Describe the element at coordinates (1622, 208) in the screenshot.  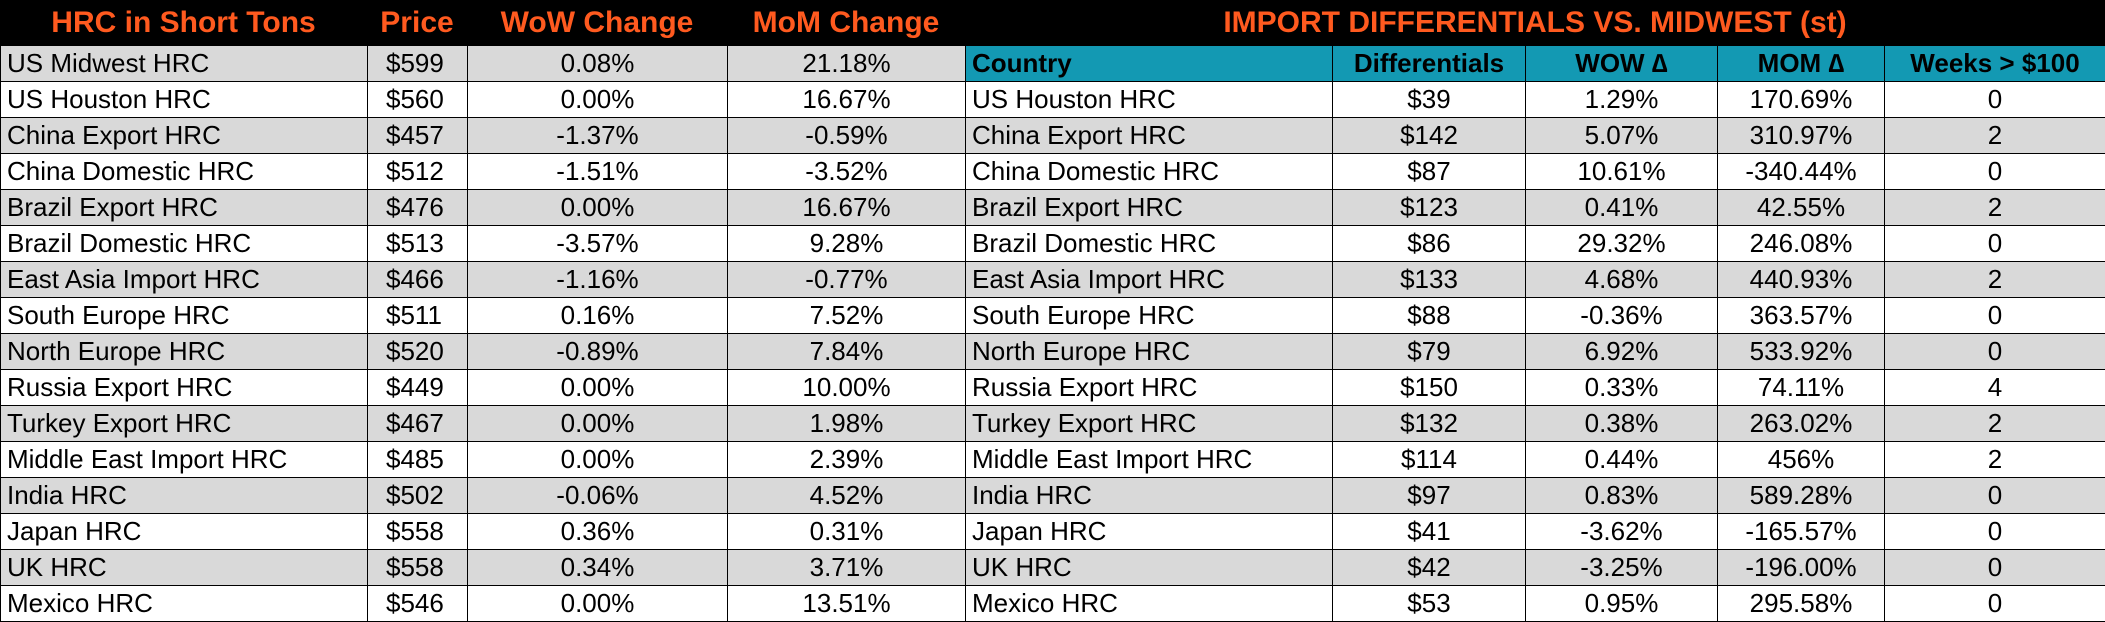
I see `row-wow-delta: 0.41%` at that location.